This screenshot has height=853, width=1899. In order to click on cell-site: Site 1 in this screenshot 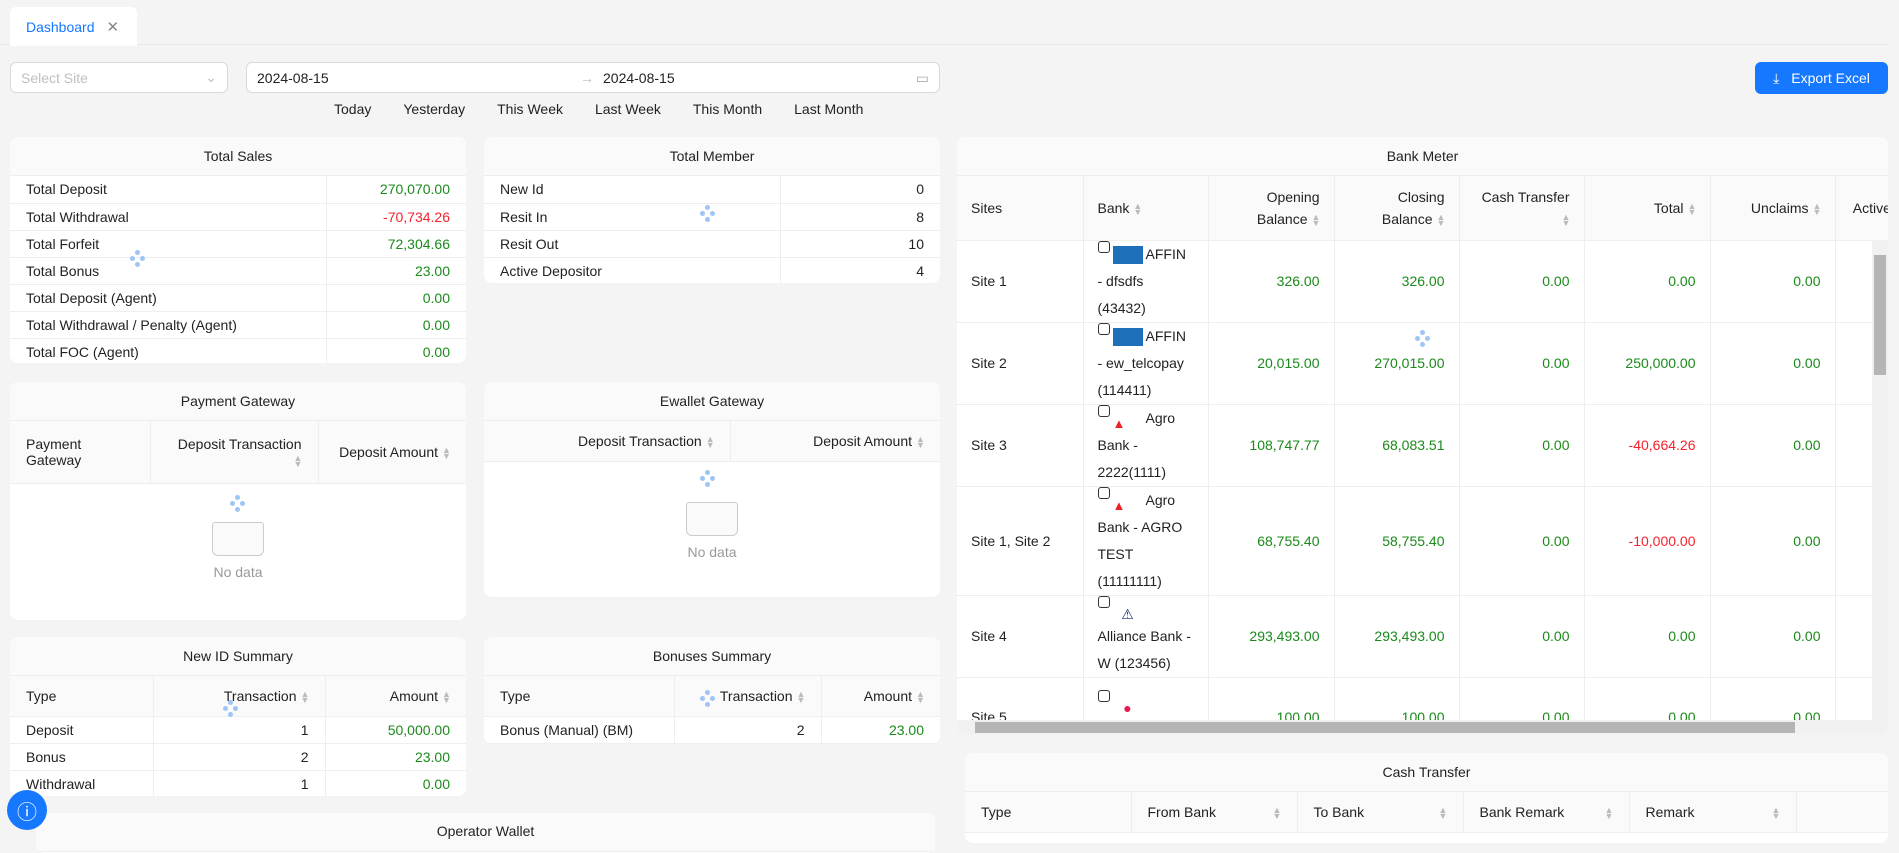, I will do `click(1020, 281)`.